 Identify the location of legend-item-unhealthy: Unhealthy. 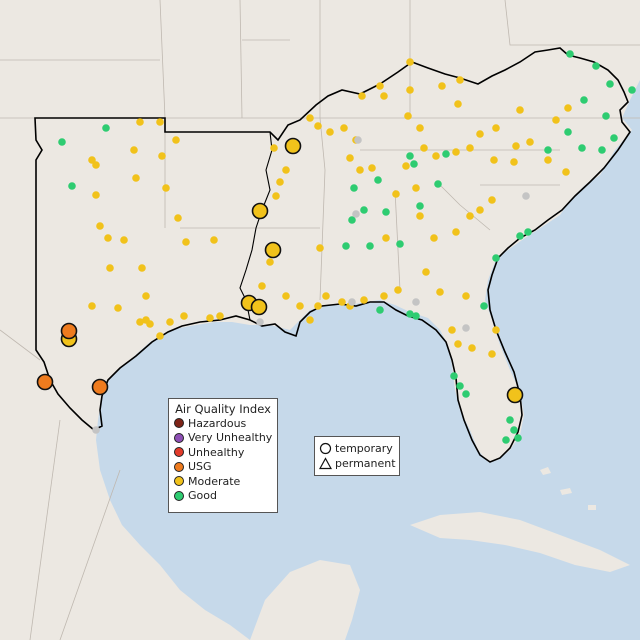
(223, 452).